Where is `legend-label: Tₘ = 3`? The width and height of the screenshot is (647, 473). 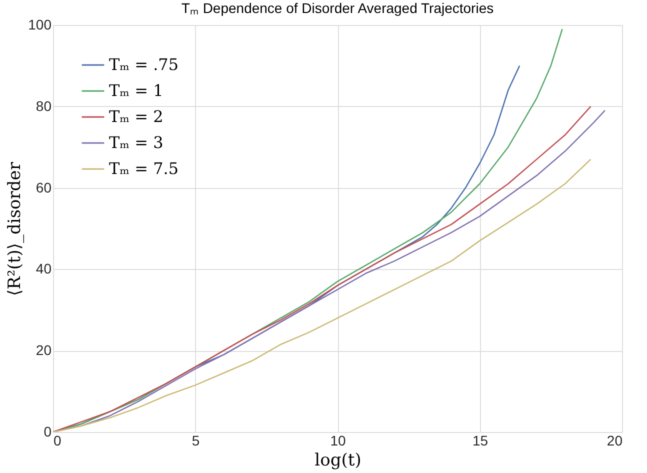
legend-label: Tₘ = 3 is located at coordinates (136, 142).